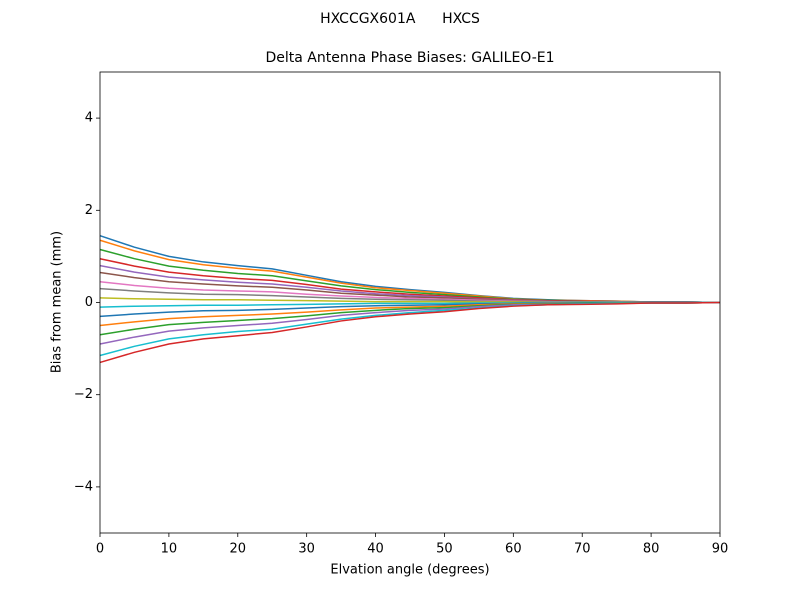 This screenshot has height=600, width=800. What do you see at coordinates (238, 549) in the screenshot?
I see `x-tick-label: 20` at bounding box center [238, 549].